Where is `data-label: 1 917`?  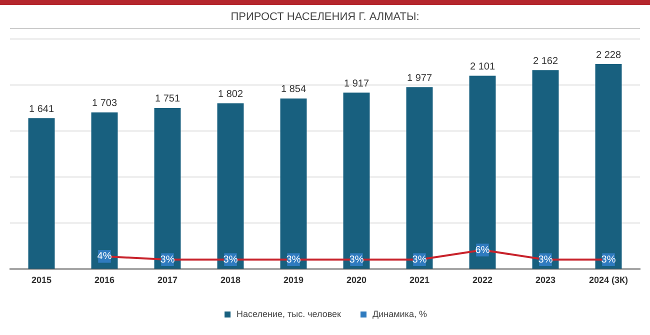
data-label: 1 917 is located at coordinates (357, 84).